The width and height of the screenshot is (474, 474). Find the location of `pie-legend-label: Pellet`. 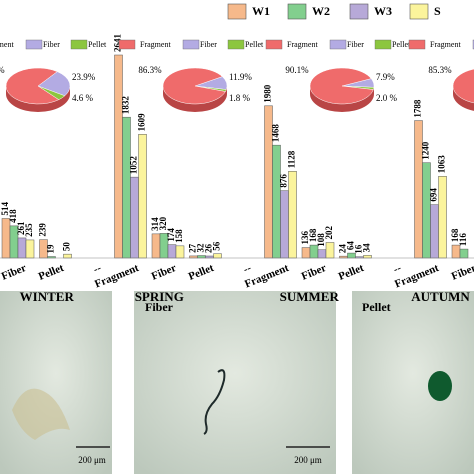

pie-legend-label: Pellet is located at coordinates (254, 44).